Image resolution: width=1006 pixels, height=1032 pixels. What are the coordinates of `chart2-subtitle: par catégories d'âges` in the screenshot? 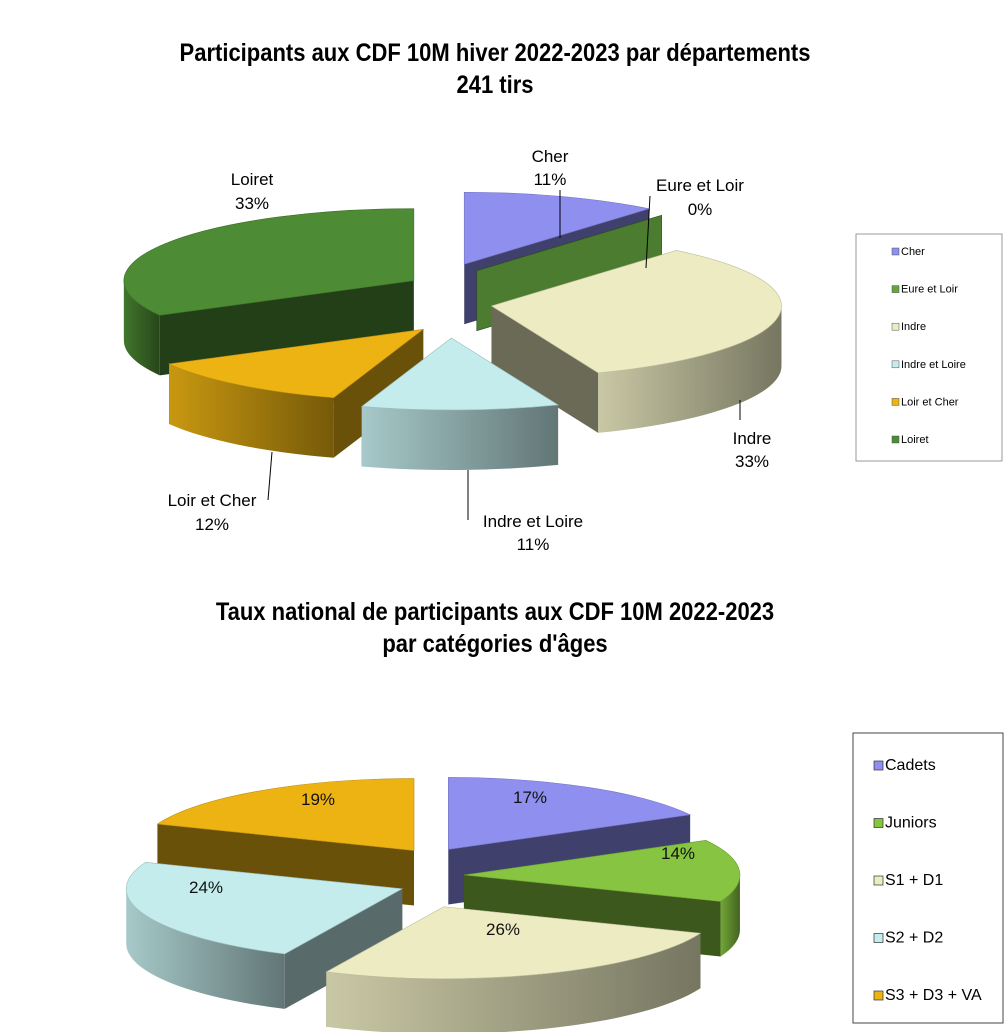 It's located at (495, 644).